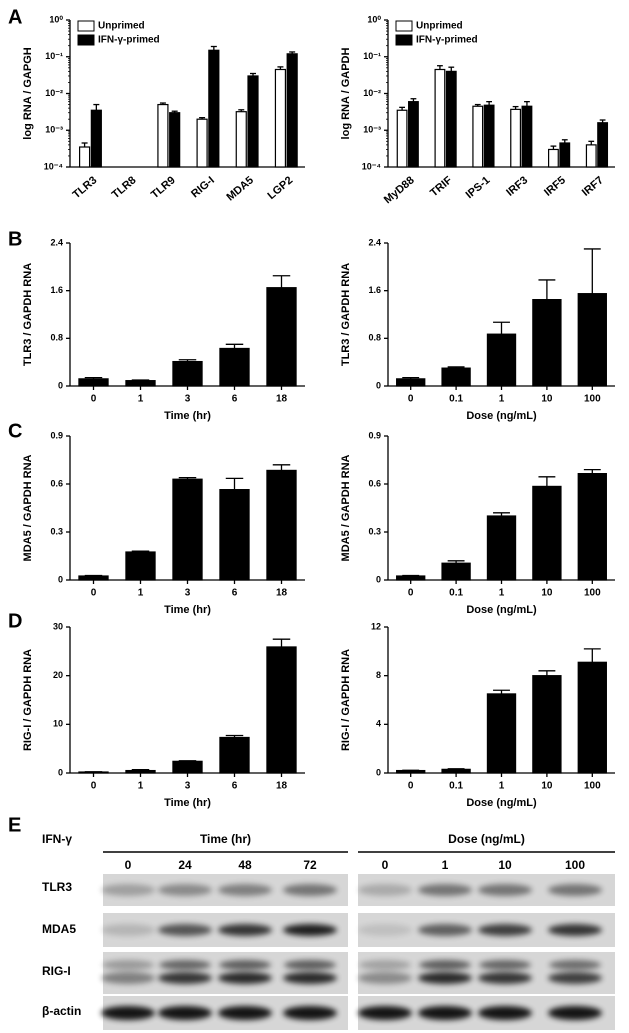 The image size is (629, 1033). What do you see at coordinates (411, 786) in the screenshot?
I see `x-tick-label: 0` at bounding box center [411, 786].